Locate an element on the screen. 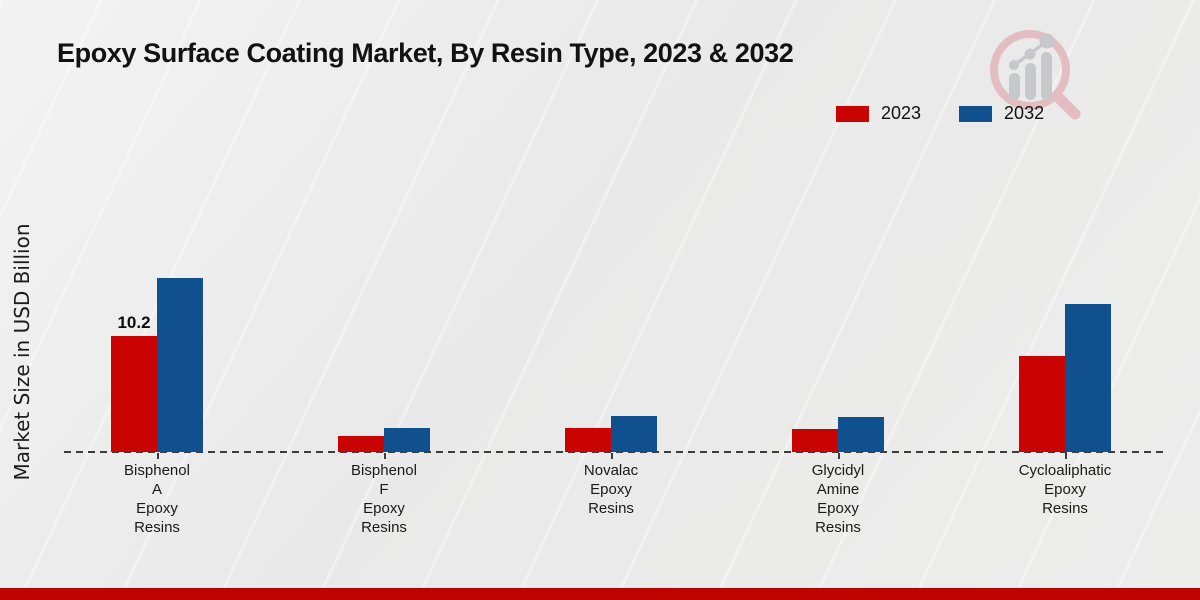 Image resolution: width=1200 pixels, height=600 pixels. legend: 2023 2032 is located at coordinates (940, 113).